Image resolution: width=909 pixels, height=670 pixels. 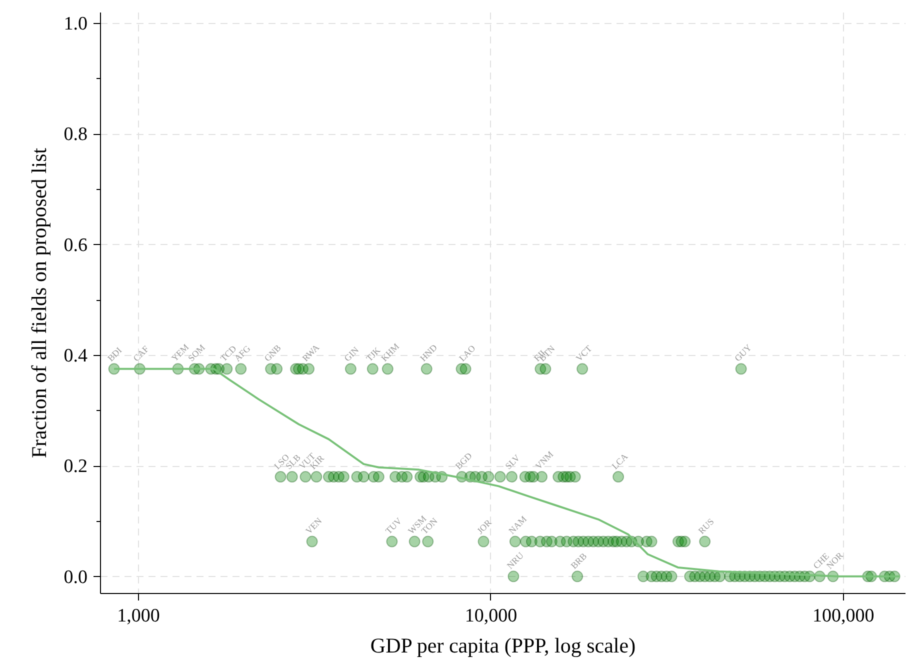 What do you see at coordinates (138, 616) in the screenshot?
I see `x-tick-label: 1,000` at bounding box center [138, 616].